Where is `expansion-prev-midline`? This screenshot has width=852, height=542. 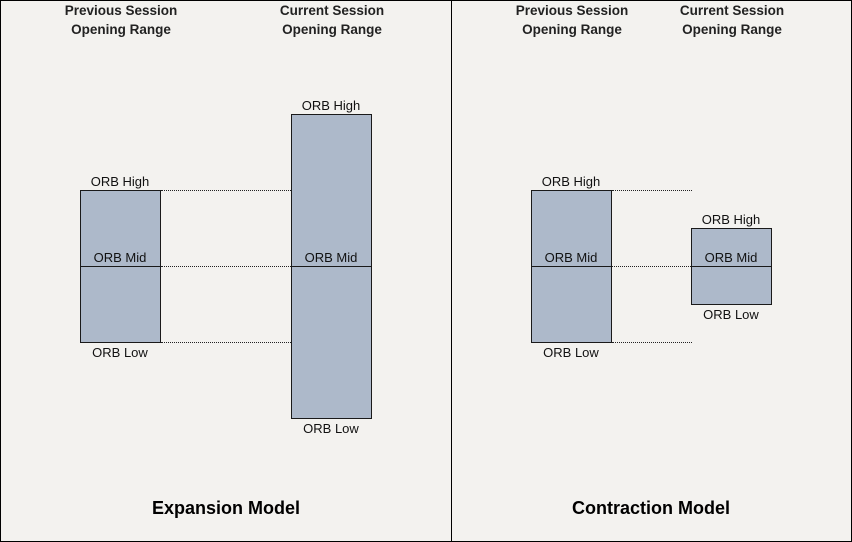
expansion-prev-midline is located at coordinates (120, 266).